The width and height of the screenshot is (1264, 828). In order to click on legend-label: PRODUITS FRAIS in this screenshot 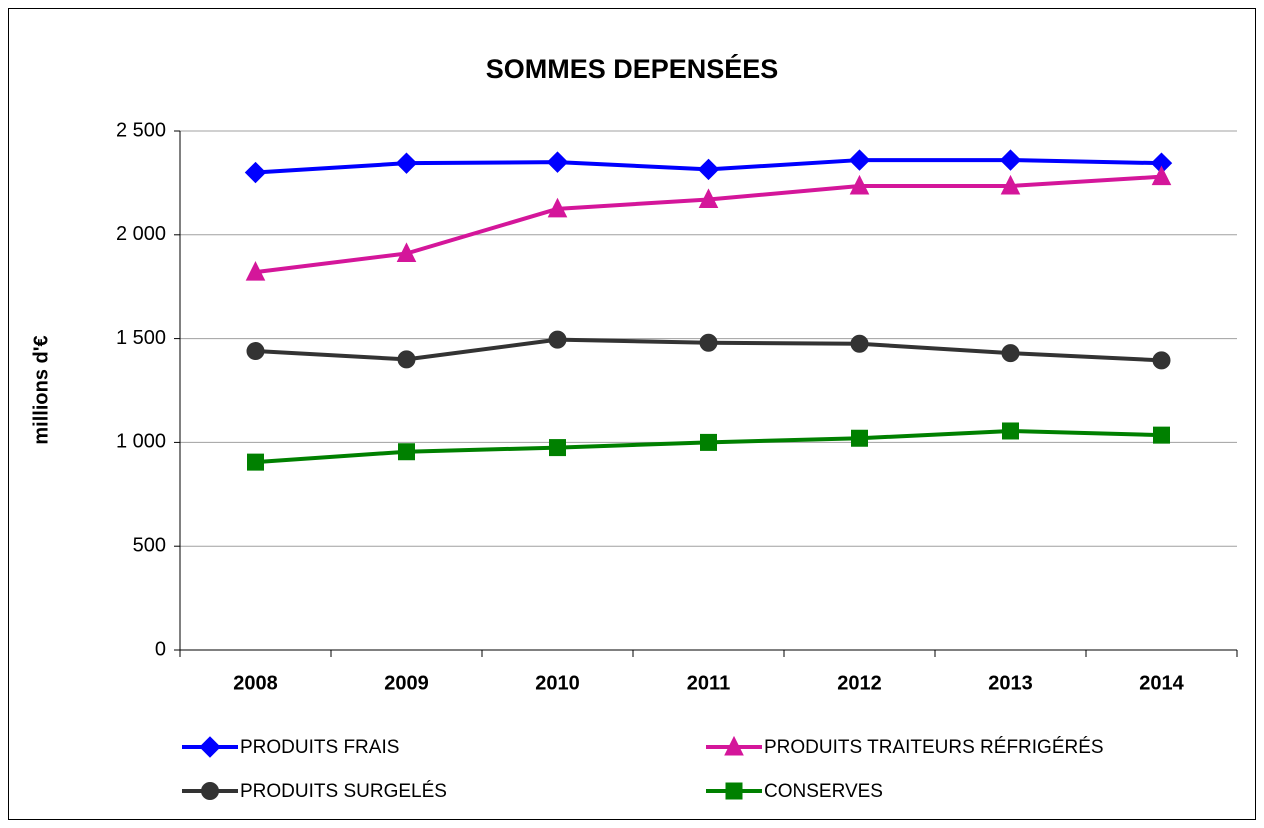, I will do `click(319, 747)`.